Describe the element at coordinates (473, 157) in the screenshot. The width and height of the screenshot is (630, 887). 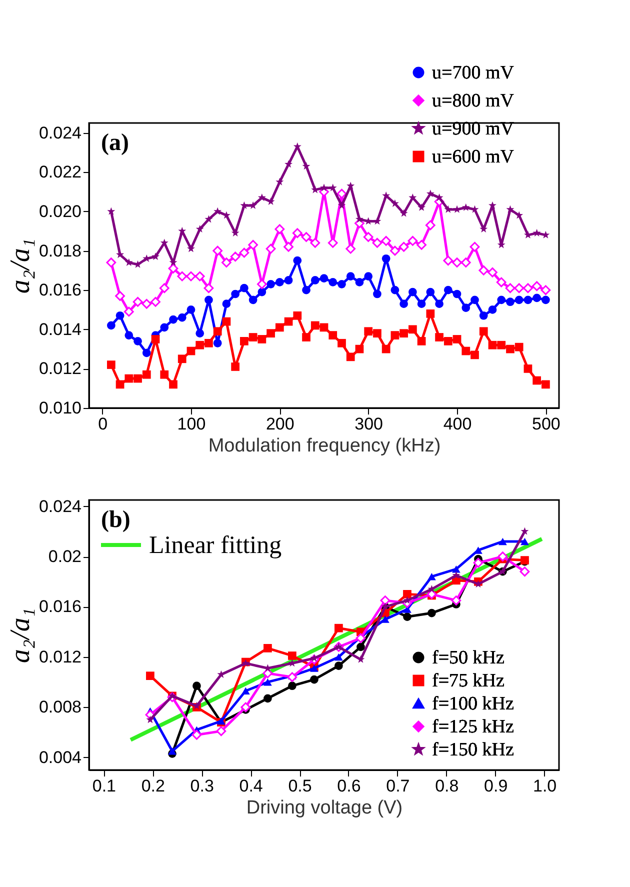
I see `legend-label: u=600 mV` at that location.